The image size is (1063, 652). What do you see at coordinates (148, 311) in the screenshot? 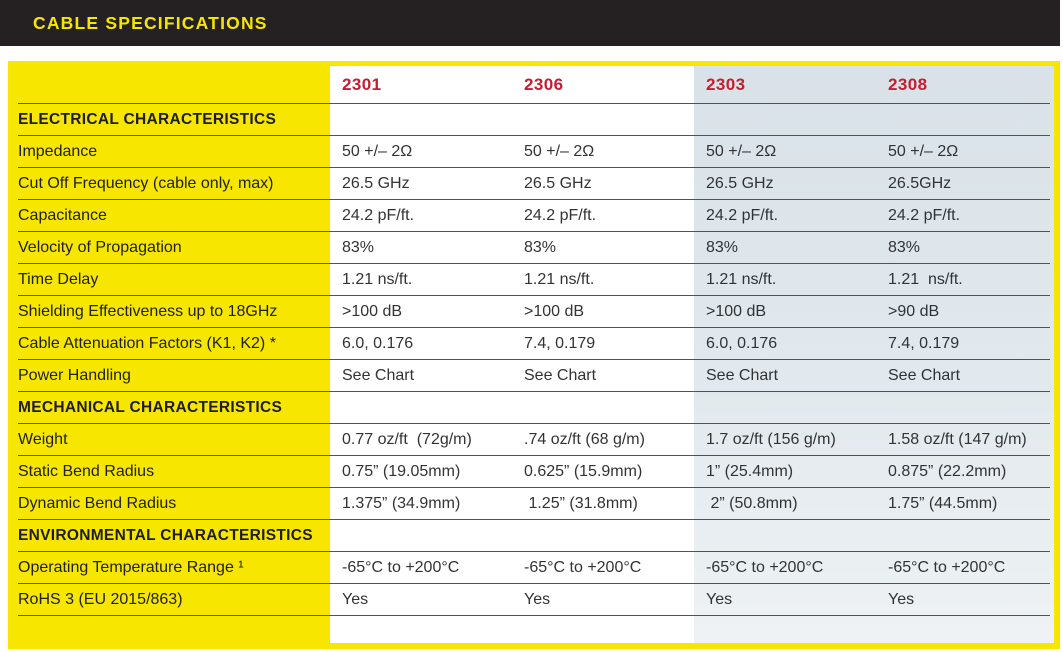
I see `row-label: Shielding Effectiveness up to 18GHz` at bounding box center [148, 311].